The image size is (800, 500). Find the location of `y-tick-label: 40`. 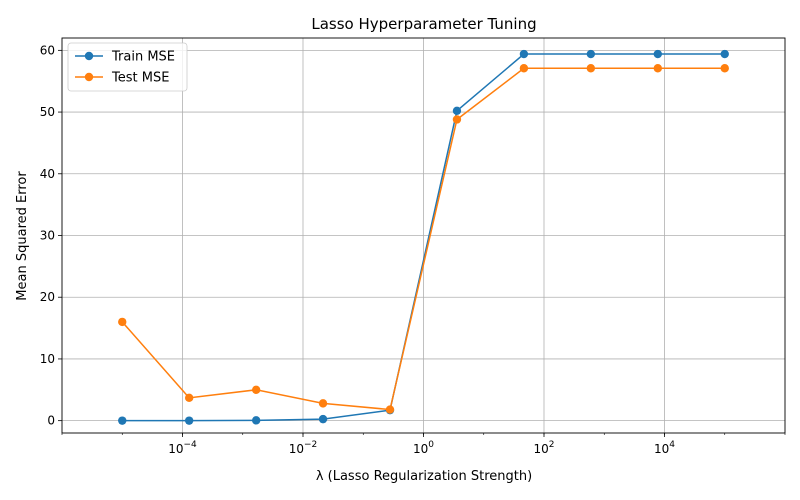

y-tick-label: 40 is located at coordinates (47, 174).